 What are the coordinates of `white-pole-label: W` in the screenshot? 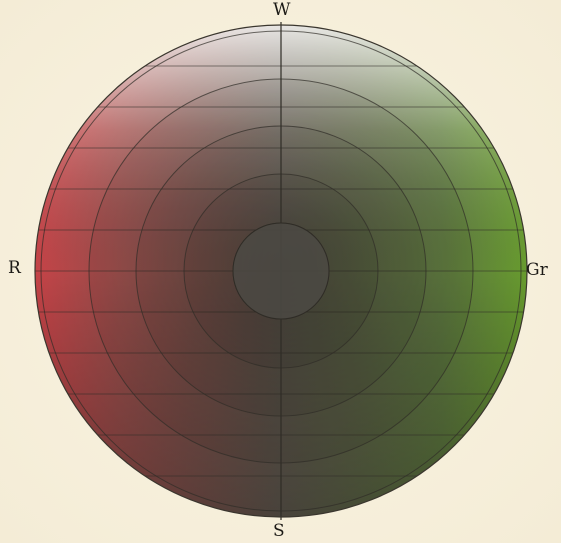 It's located at (282, 10).